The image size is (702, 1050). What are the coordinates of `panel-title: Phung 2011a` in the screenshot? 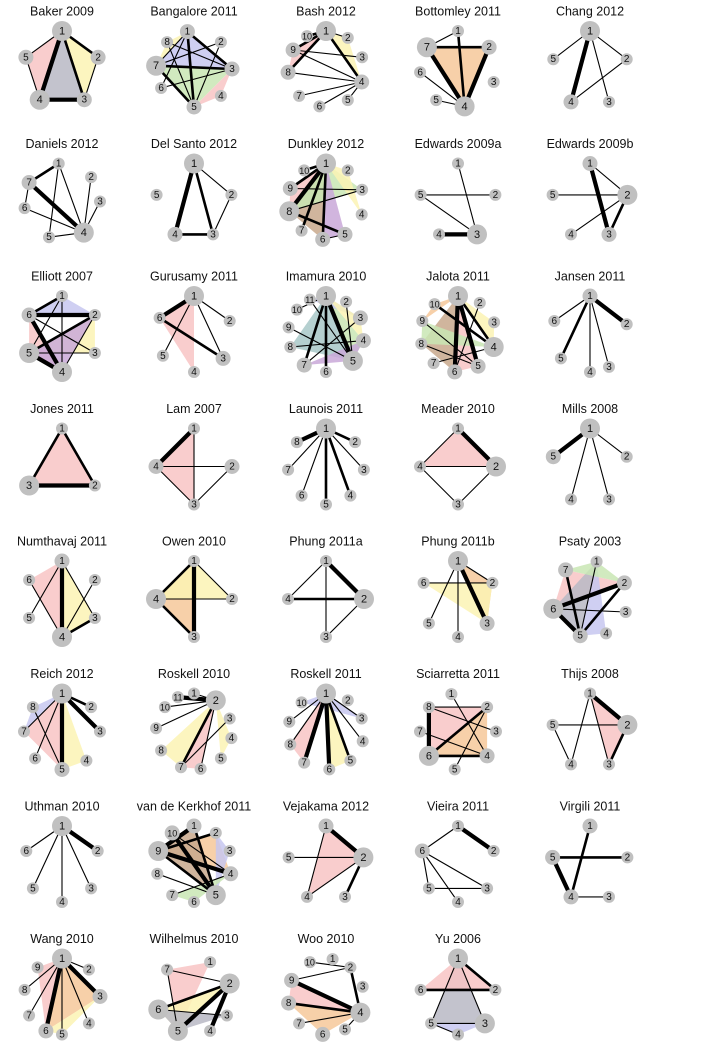 It's located at (325, 541).